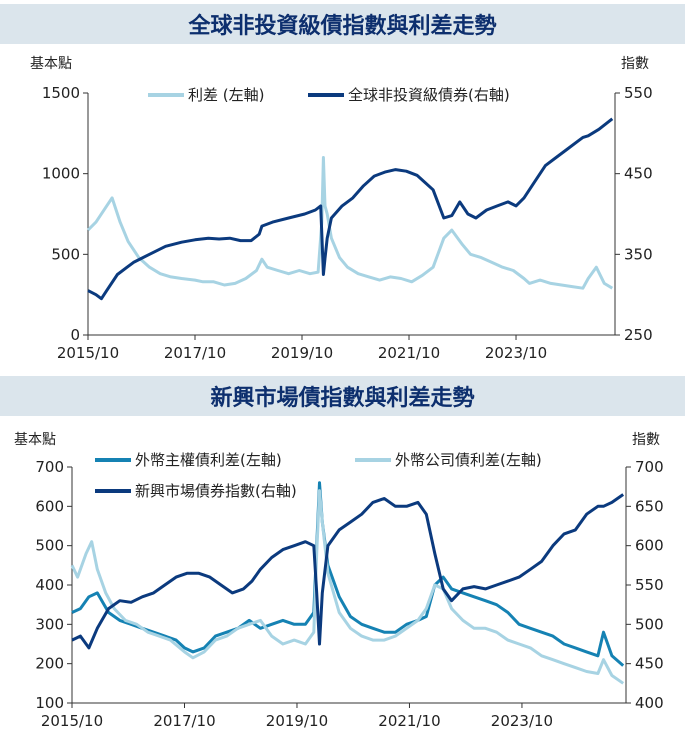 This screenshot has width=685, height=737. I want to click on left-tick-label: 700, so click(49, 467).